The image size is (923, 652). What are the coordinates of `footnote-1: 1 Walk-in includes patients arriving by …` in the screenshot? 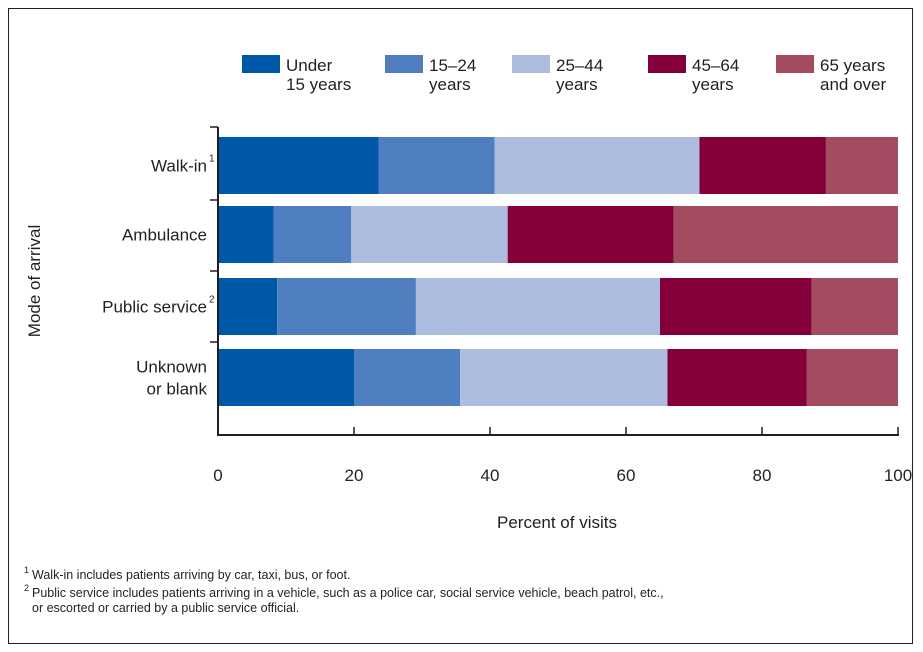 It's located at (187, 573).